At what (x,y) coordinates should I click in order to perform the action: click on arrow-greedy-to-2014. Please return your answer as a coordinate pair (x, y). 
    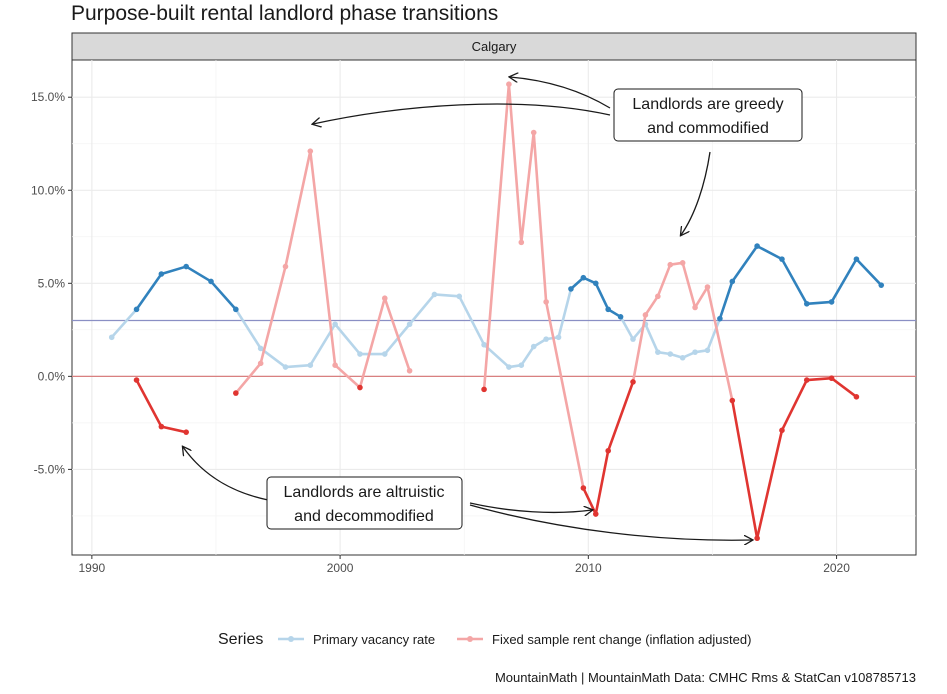
    Looking at the image, I should click on (696, 193).